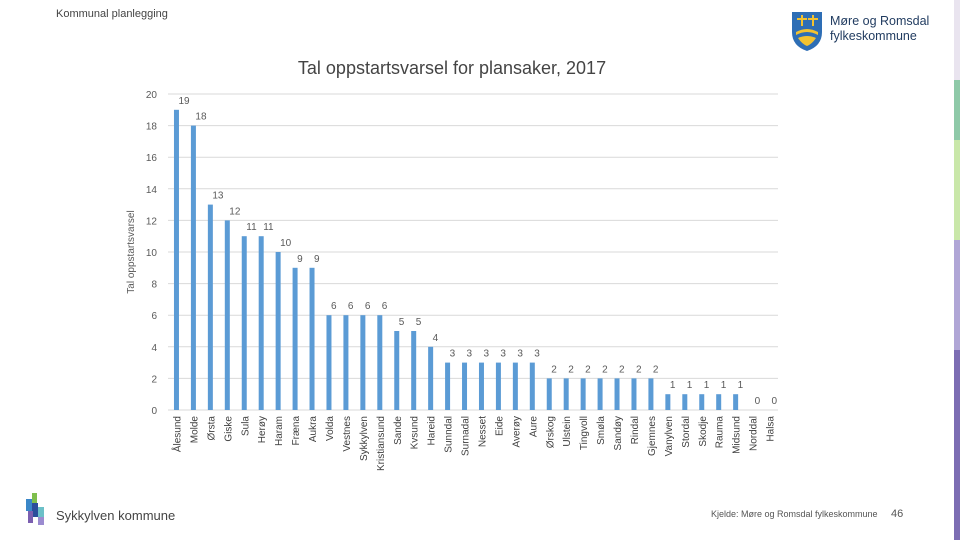  I want to click on header-title: Kommunal planlegging, so click(112, 14).